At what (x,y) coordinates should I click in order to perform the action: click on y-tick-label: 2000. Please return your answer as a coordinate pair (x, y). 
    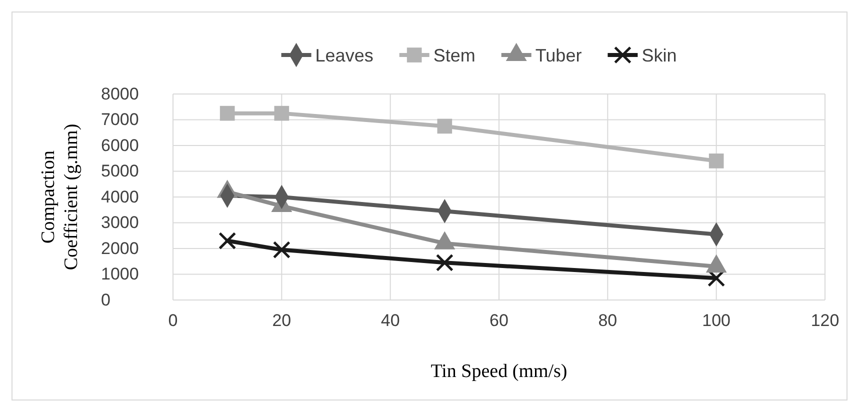
    Looking at the image, I should click on (120, 248).